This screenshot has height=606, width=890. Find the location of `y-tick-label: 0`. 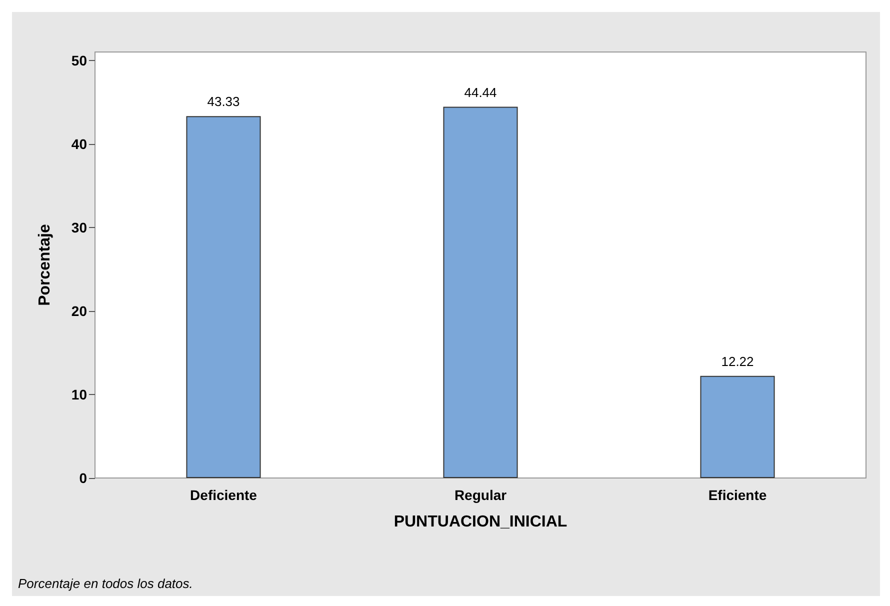

y-tick-label: 0 is located at coordinates (83, 478).